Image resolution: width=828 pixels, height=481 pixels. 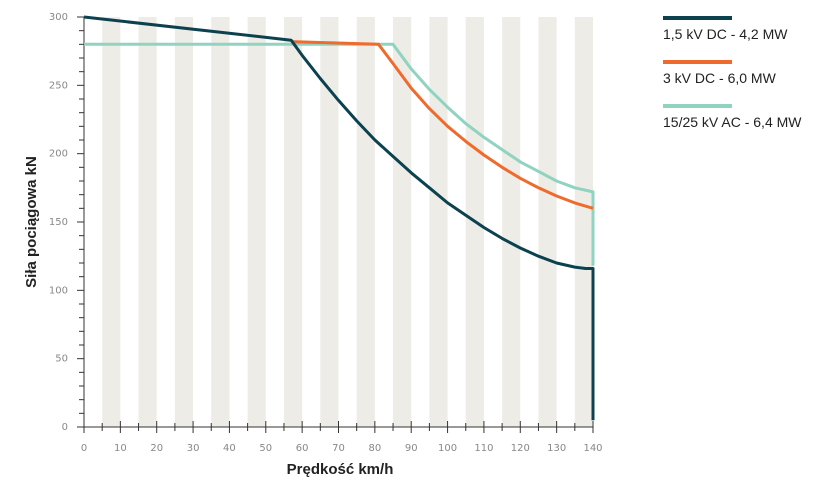 I want to click on legend-item-1: 1,5 kV DC - 4,2 MW, so click(x=745, y=38).